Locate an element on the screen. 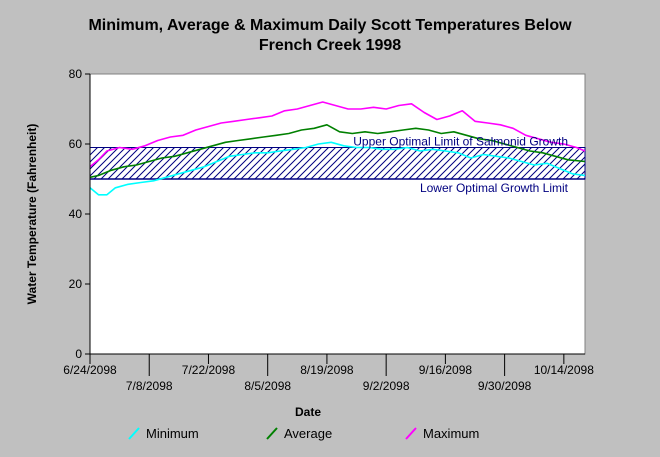 Image resolution: width=660 pixels, height=457 pixels. legend-label-average: Average is located at coordinates (308, 433).